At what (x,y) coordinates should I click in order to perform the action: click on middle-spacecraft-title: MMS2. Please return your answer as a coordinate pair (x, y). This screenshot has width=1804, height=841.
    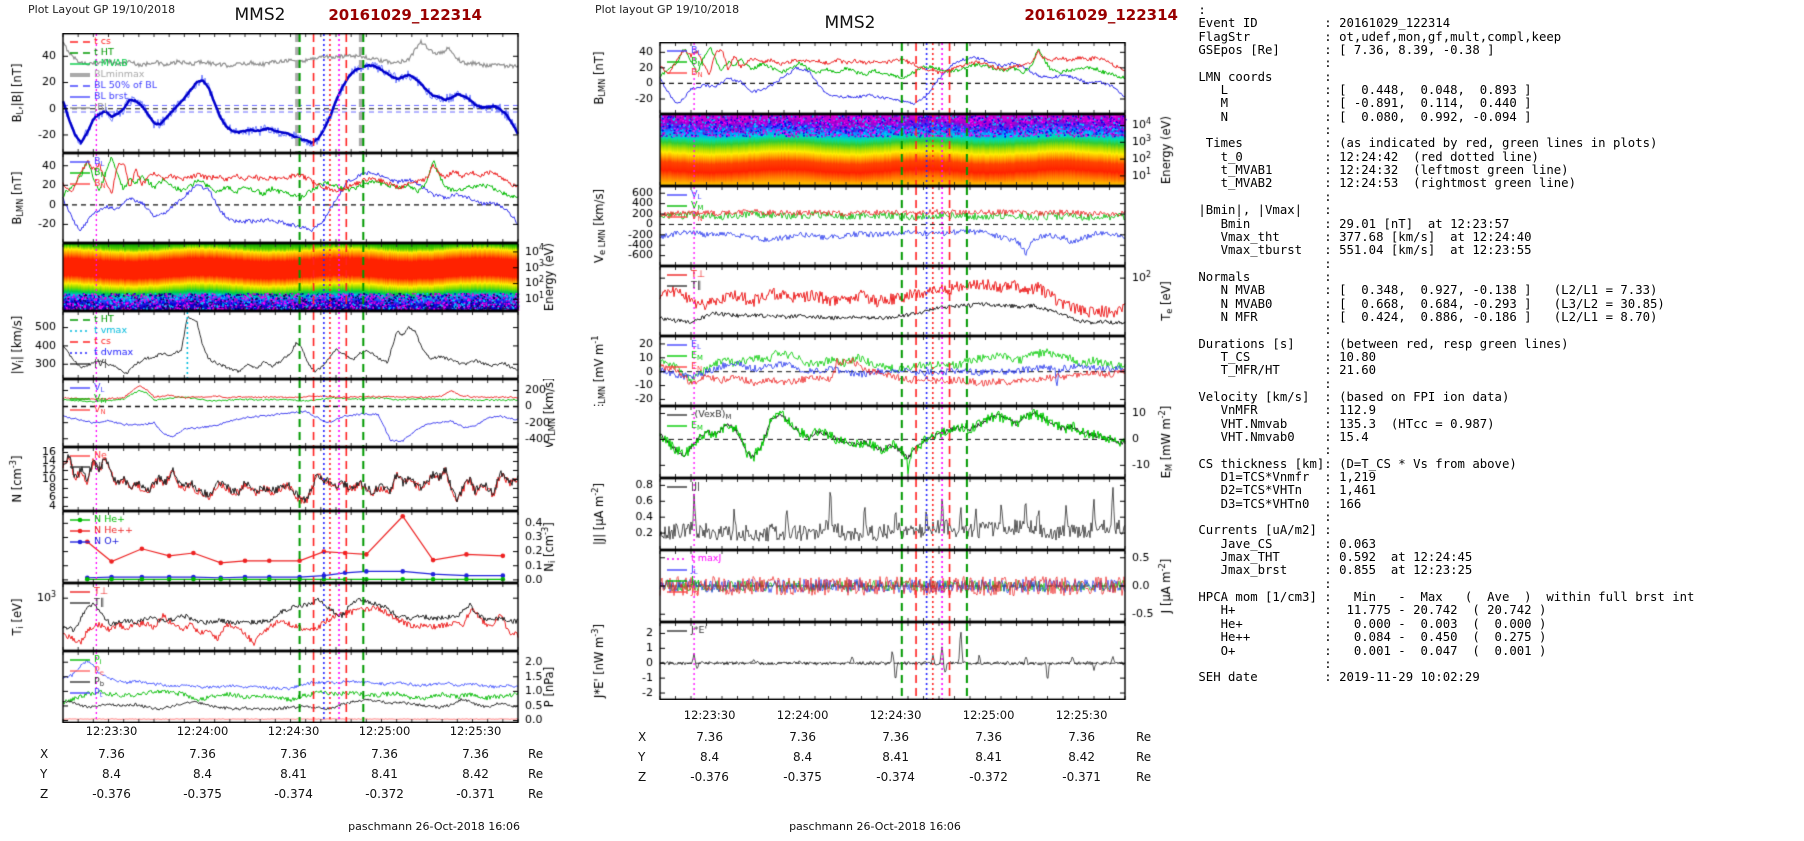
    Looking at the image, I should click on (850, 23).